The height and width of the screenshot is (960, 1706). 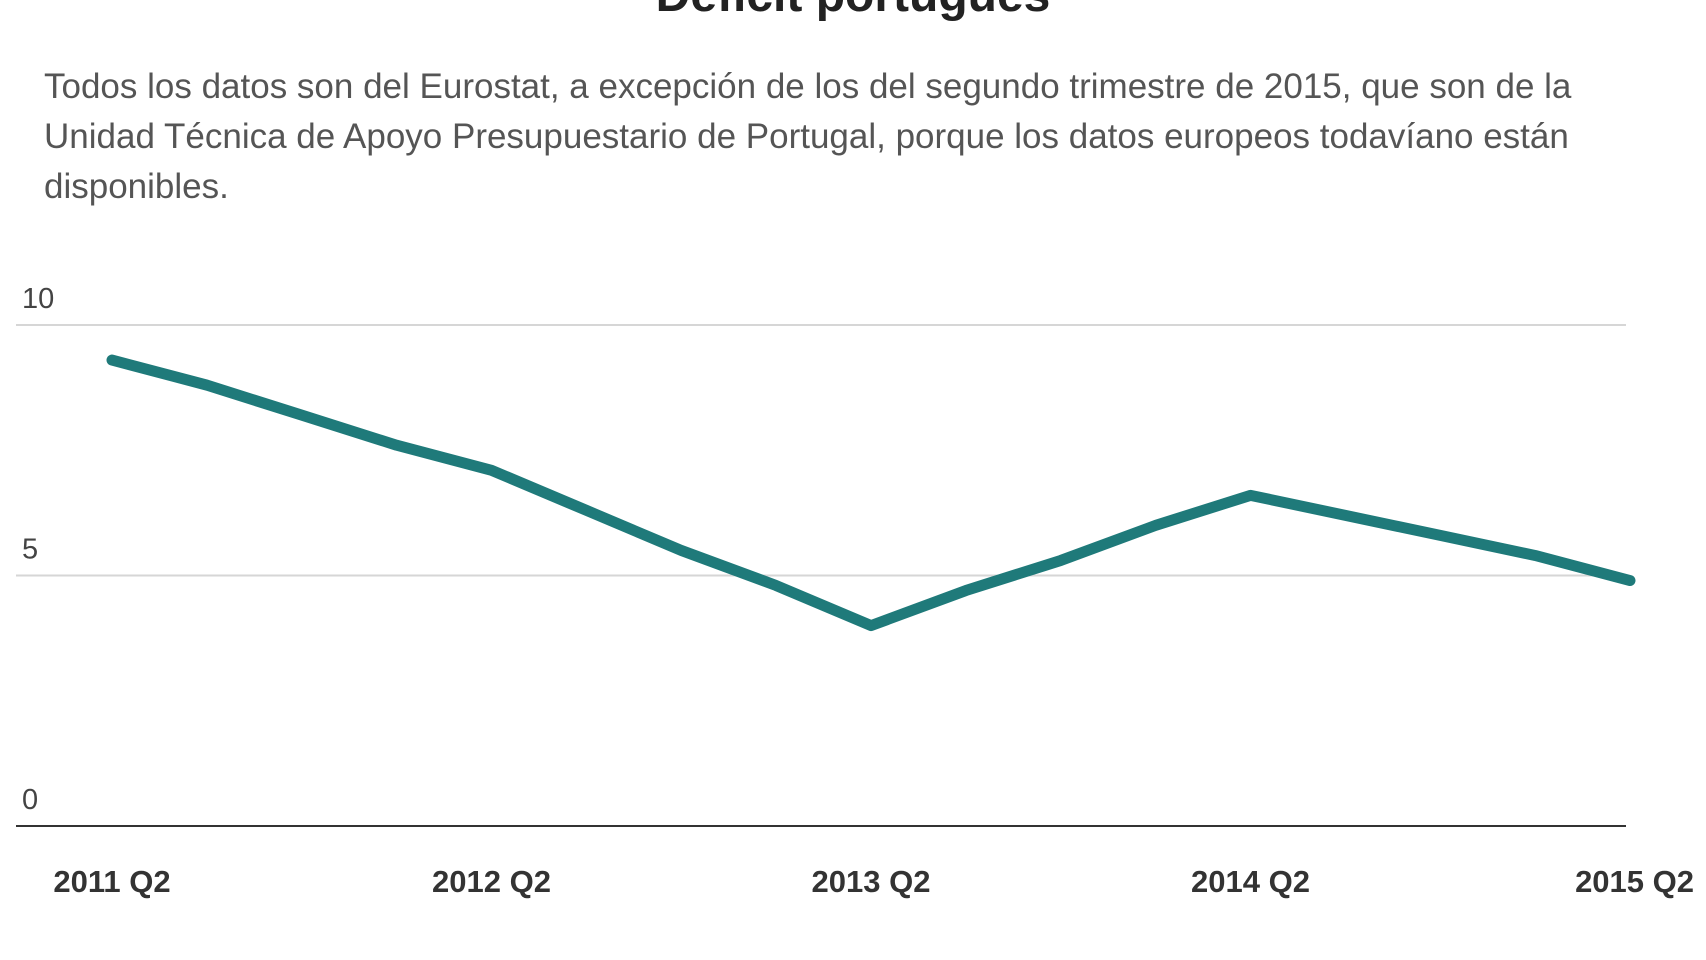 I want to click on x-tick-label-2015-q2: 2015 Q2, so click(x=1634, y=881).